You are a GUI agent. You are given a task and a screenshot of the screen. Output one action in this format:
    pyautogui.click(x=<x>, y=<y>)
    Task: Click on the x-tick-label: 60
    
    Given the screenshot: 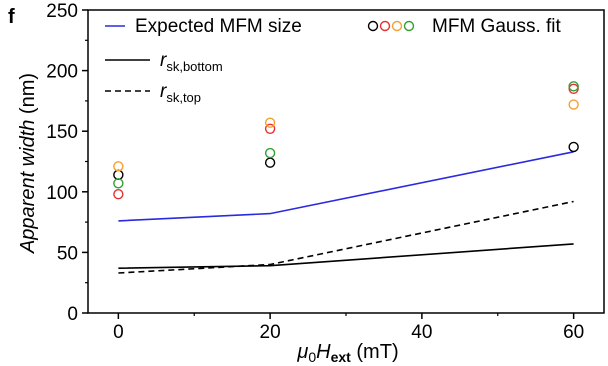 What is the action you would take?
    pyautogui.click(x=573, y=332)
    